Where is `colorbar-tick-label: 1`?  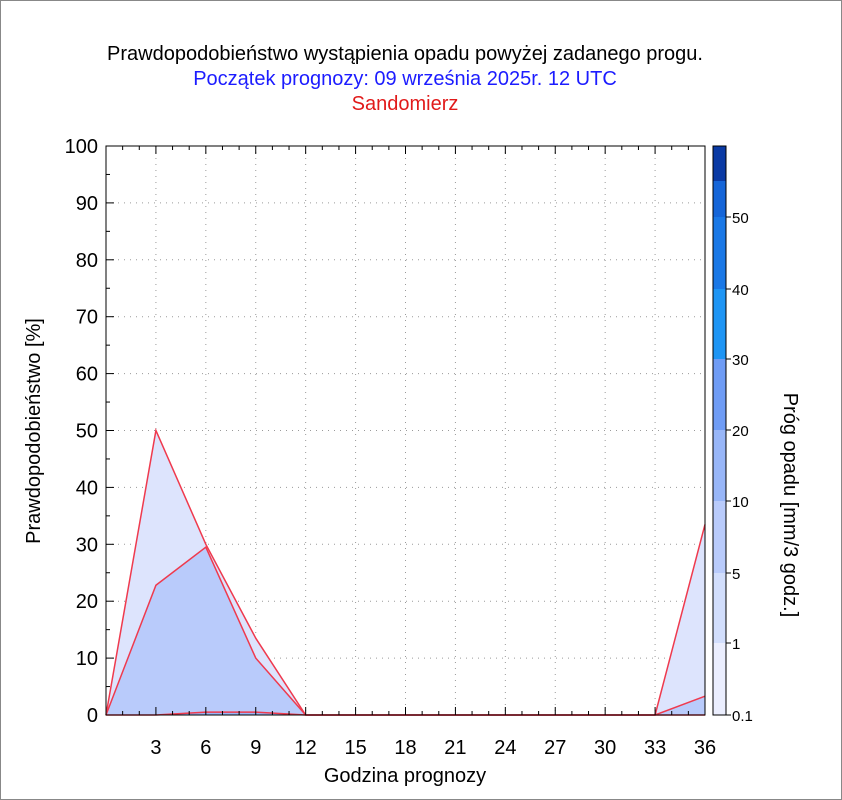
colorbar-tick-label: 1 is located at coordinates (736, 644).